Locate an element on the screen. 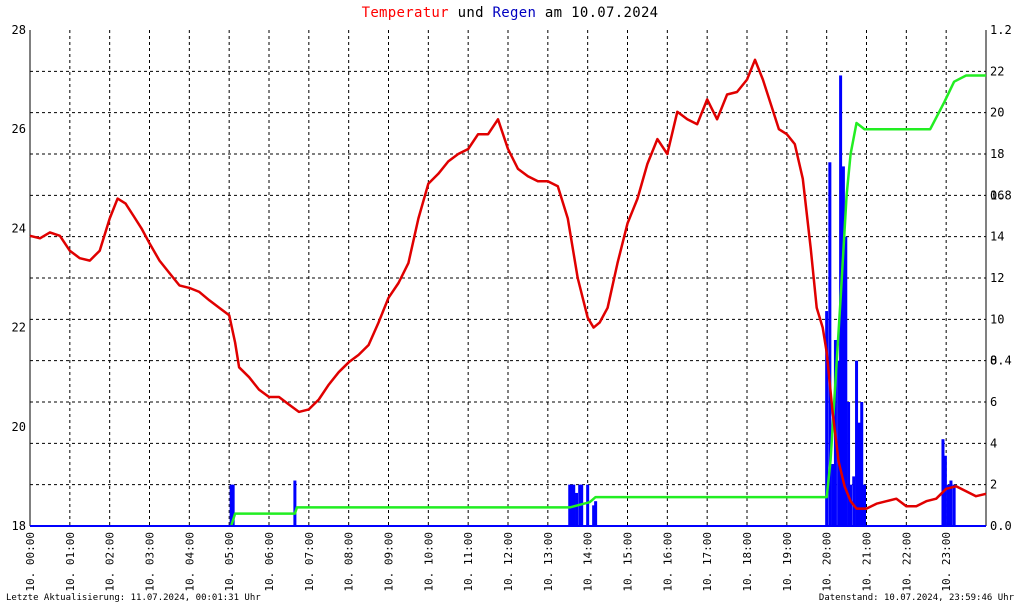  x-tick-label: 10. 16:00 is located at coordinates (667, 562).